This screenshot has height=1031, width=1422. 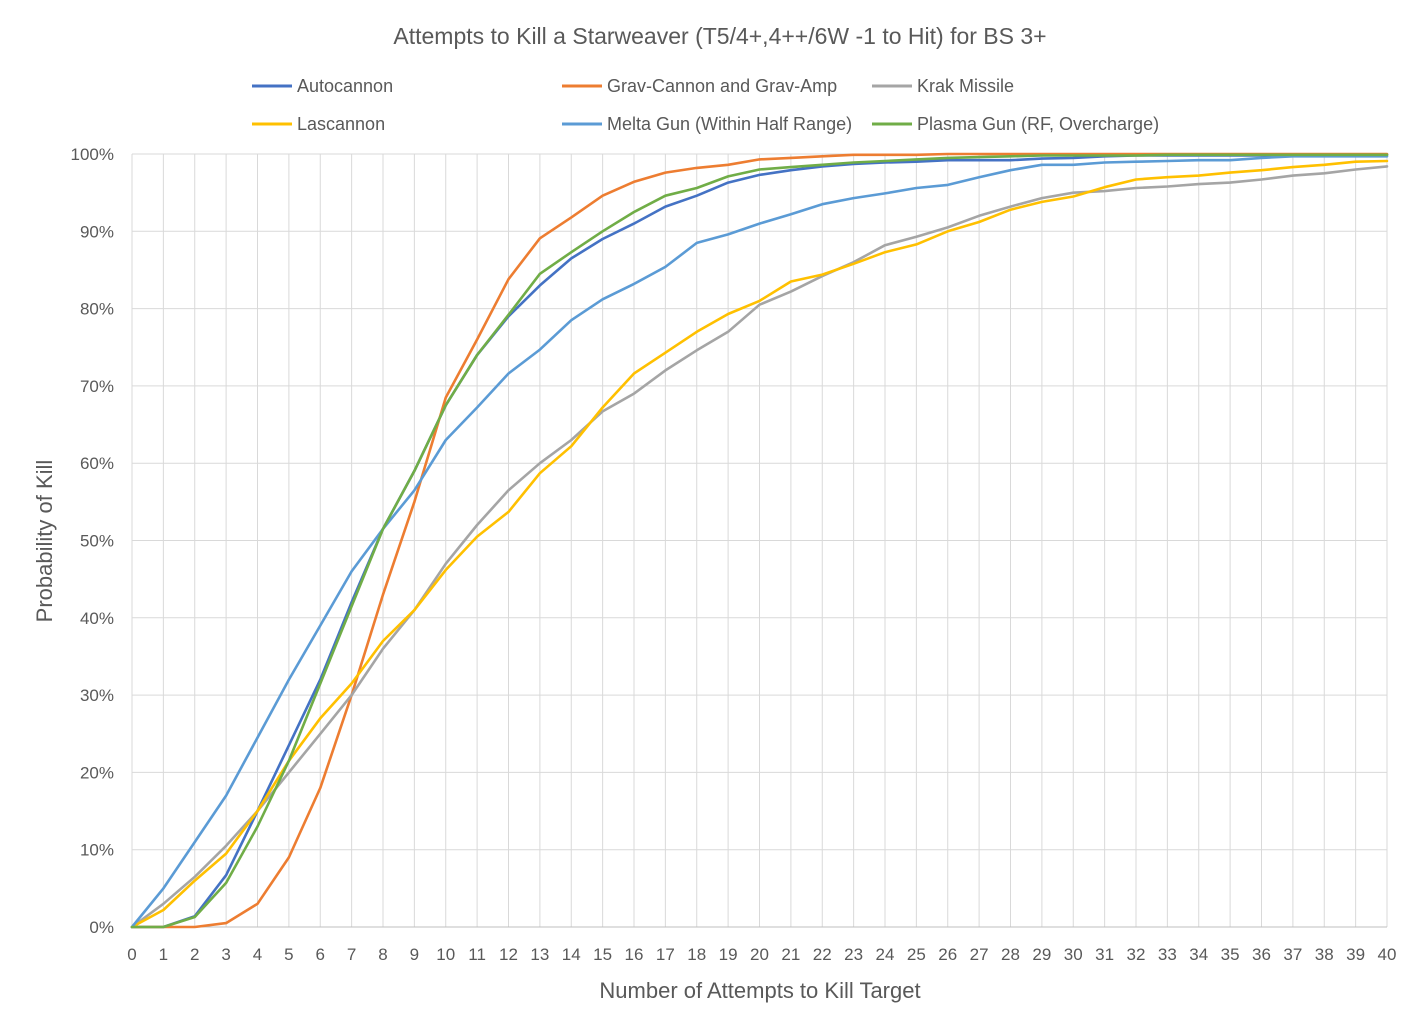 I want to click on x-tick-label: 37, so click(x=1292, y=954).